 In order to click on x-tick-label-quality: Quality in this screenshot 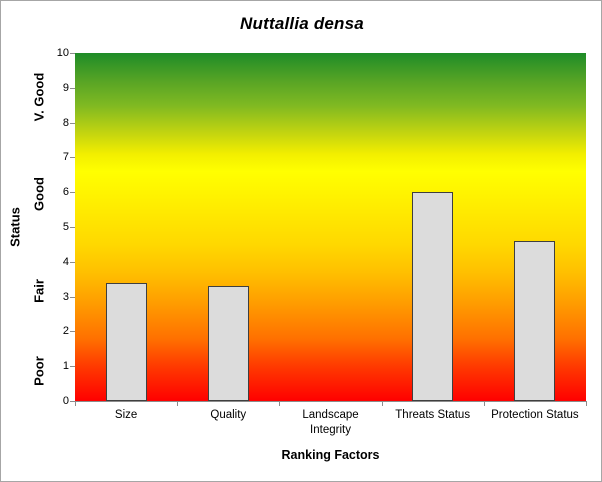, I will do `click(228, 415)`.